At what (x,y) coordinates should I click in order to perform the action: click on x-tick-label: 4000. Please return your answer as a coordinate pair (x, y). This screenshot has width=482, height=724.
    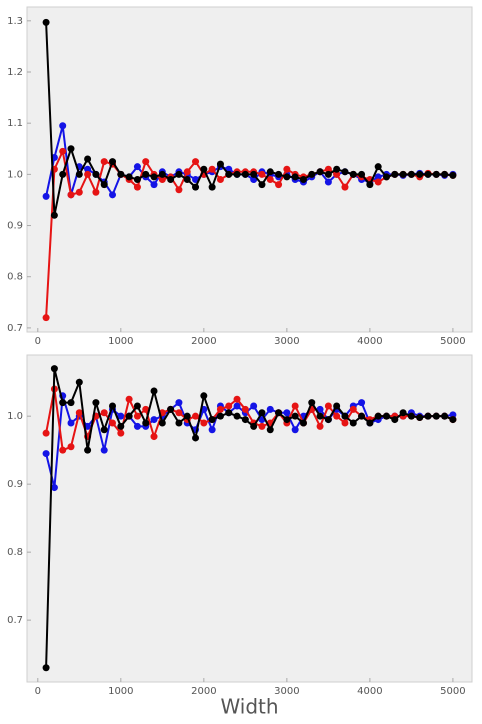
    Looking at the image, I should click on (369, 691).